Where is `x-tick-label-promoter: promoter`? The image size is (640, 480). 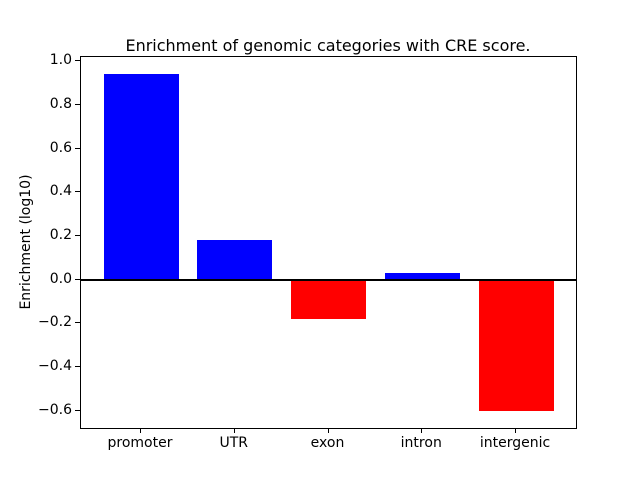
x-tick-label-promoter: promoter is located at coordinates (140, 443).